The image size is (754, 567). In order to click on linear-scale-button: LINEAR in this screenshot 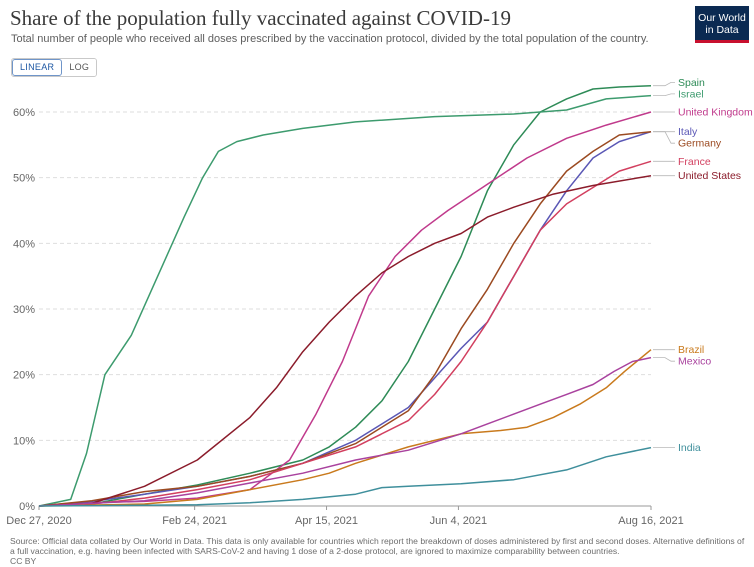, I will do `click(37, 67)`.